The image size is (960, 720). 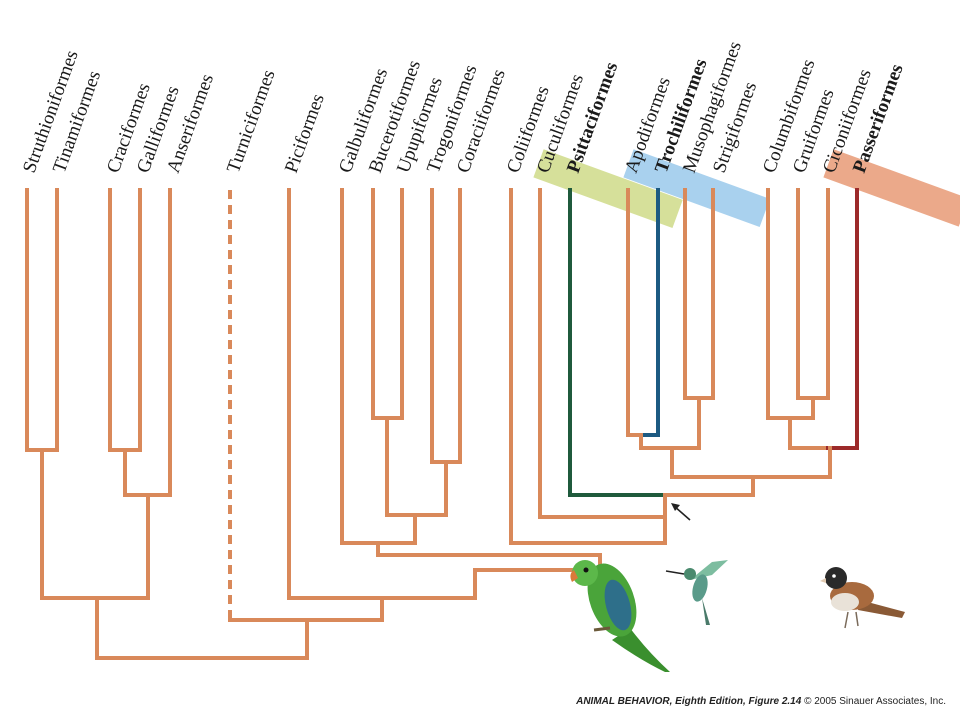 What do you see at coordinates (810, 433) in the screenshot?
I see `branch-columbi-passer` at bounding box center [810, 433].